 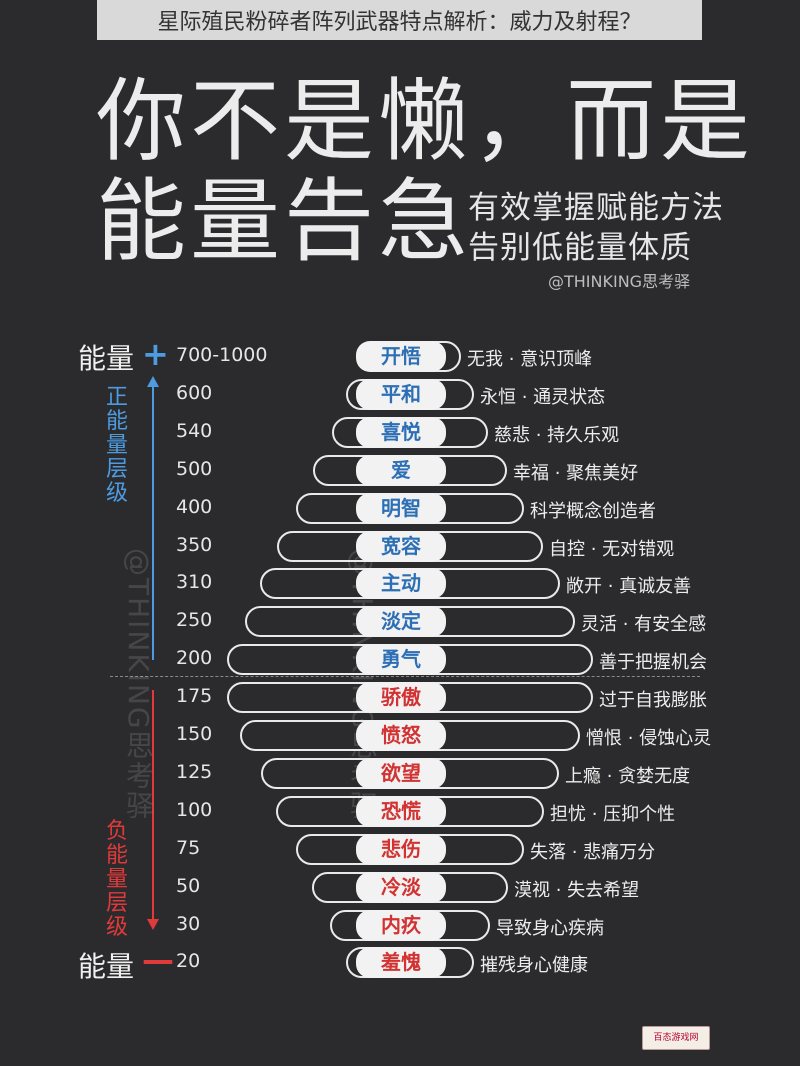 I want to click on level-description: 灵活 · 有安全感, so click(x=644, y=624).